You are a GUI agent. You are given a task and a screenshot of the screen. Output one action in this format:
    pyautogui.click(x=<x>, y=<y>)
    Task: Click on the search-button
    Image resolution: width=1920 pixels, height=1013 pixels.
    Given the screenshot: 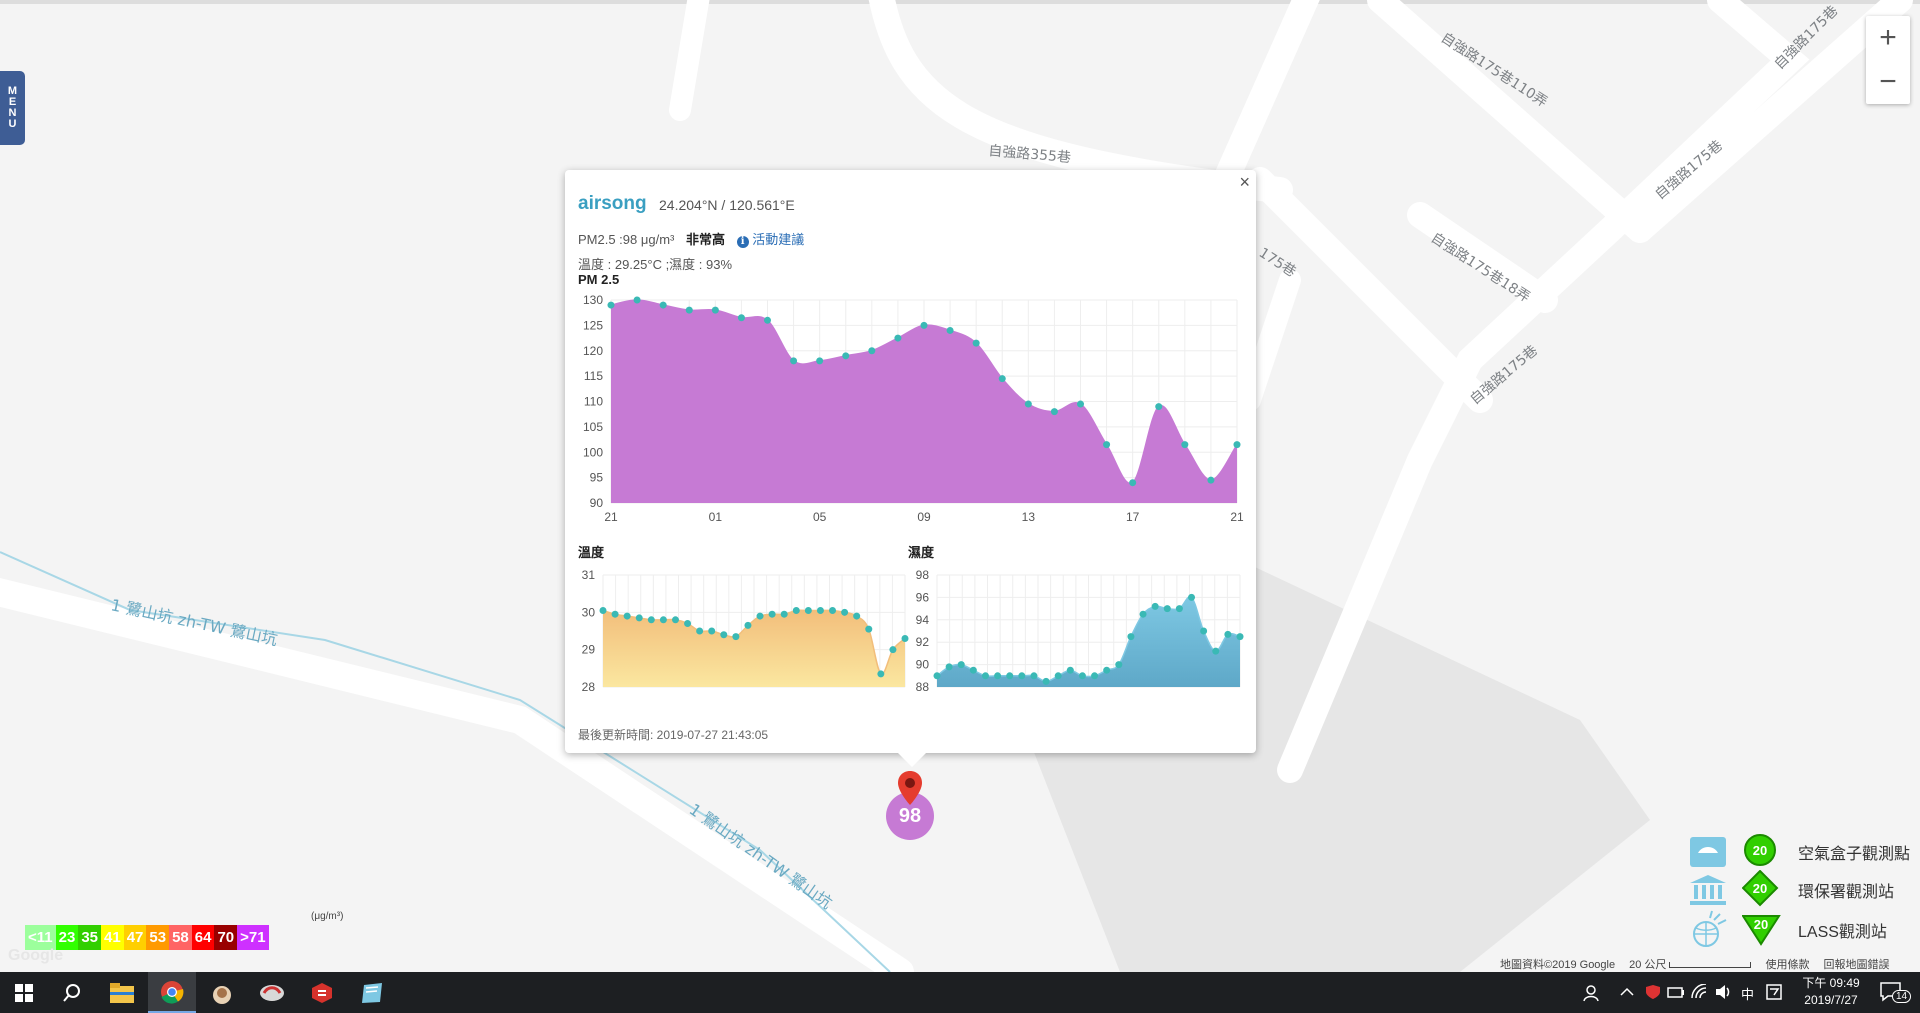 What is the action you would take?
    pyautogui.click(x=72, y=992)
    